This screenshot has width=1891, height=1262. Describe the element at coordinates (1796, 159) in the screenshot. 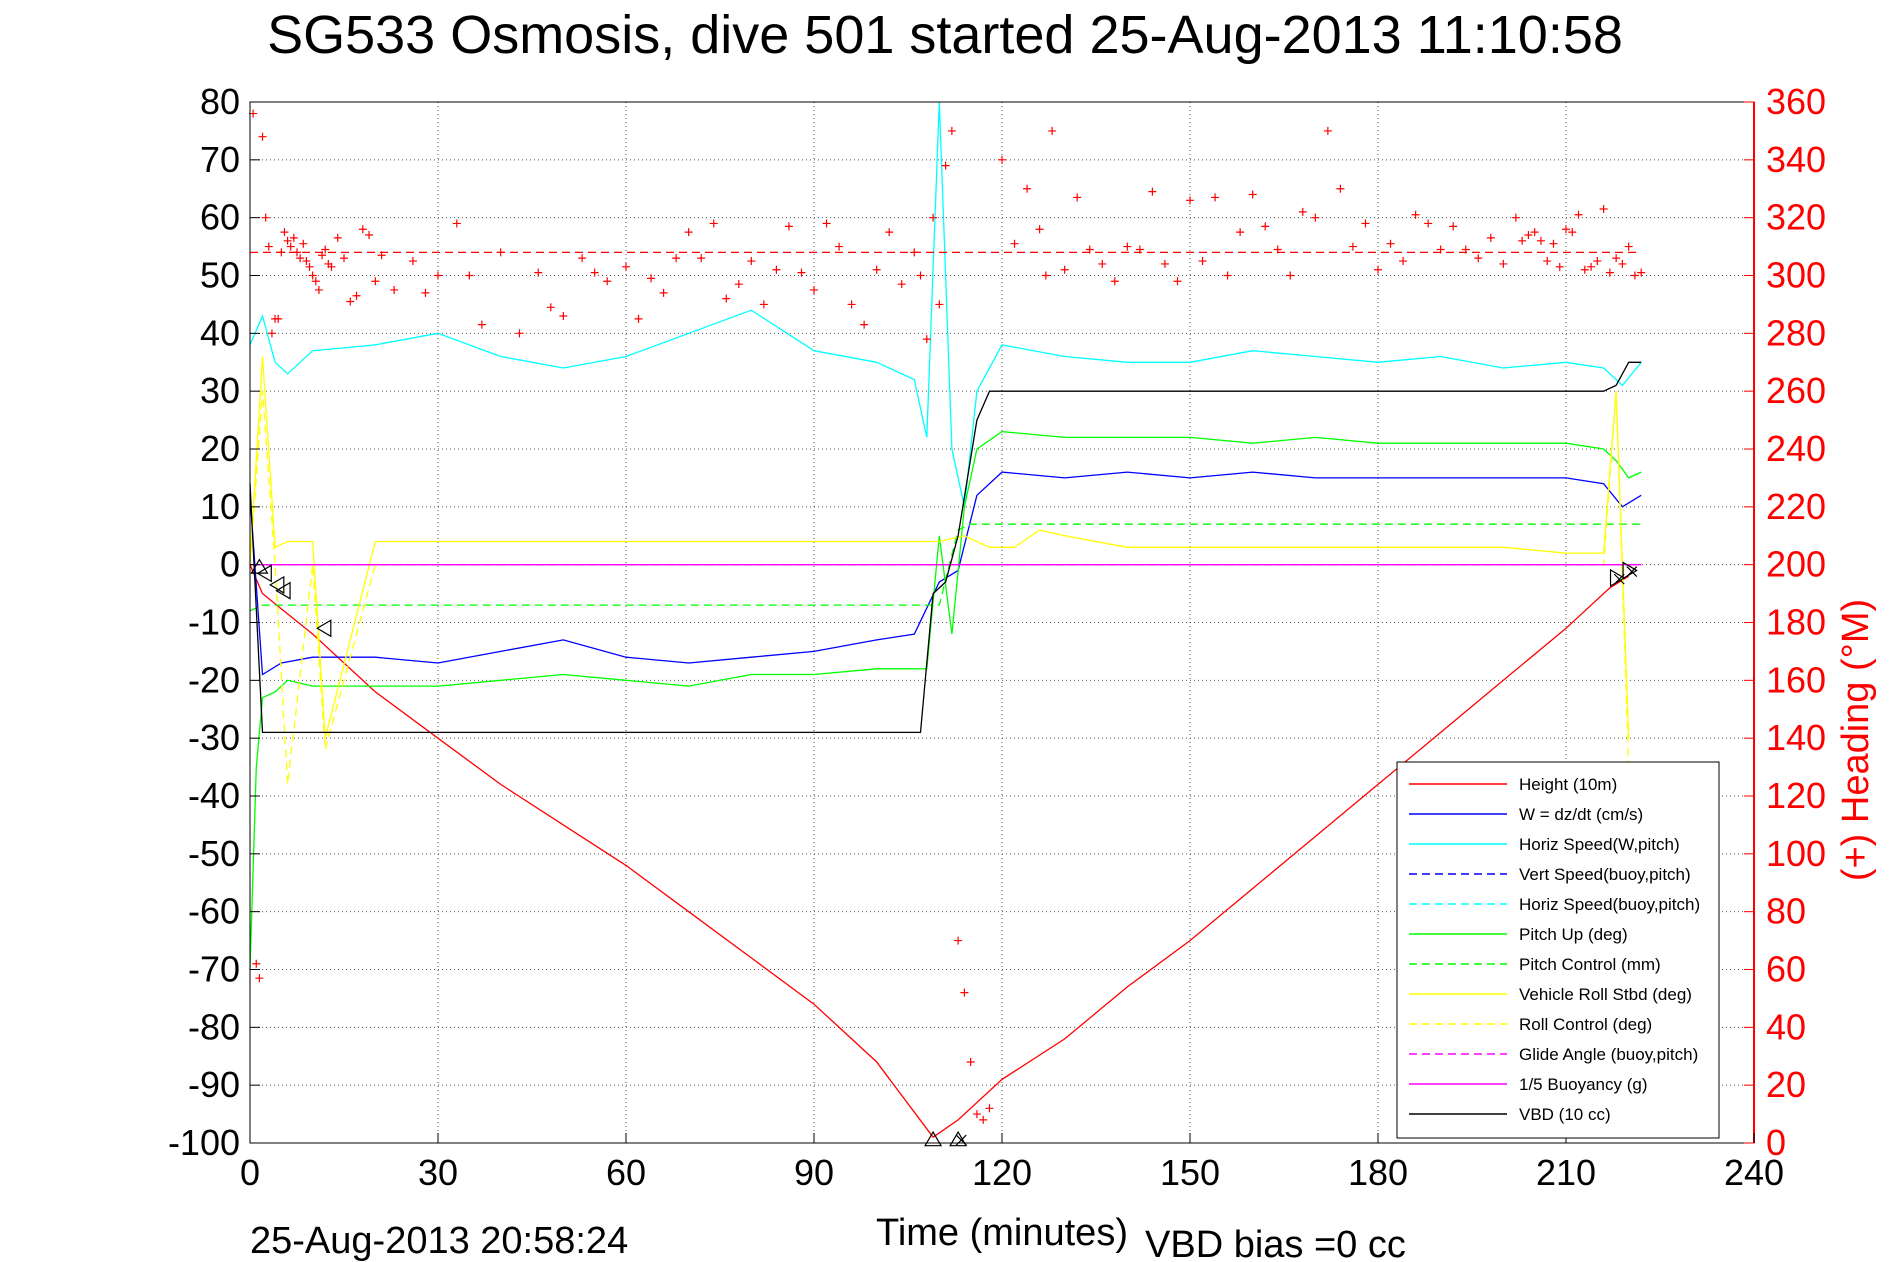

I see `y-right-tick-label: 340` at that location.